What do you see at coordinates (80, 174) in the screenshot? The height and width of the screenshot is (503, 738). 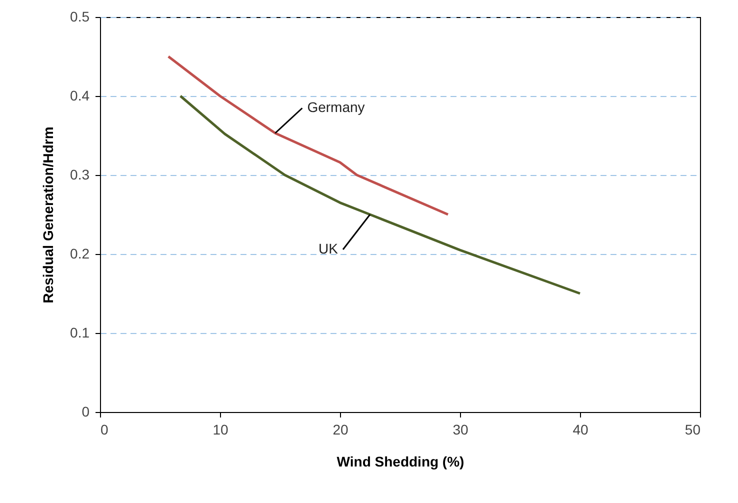 I see `y-tick-label: 0.3` at bounding box center [80, 174].